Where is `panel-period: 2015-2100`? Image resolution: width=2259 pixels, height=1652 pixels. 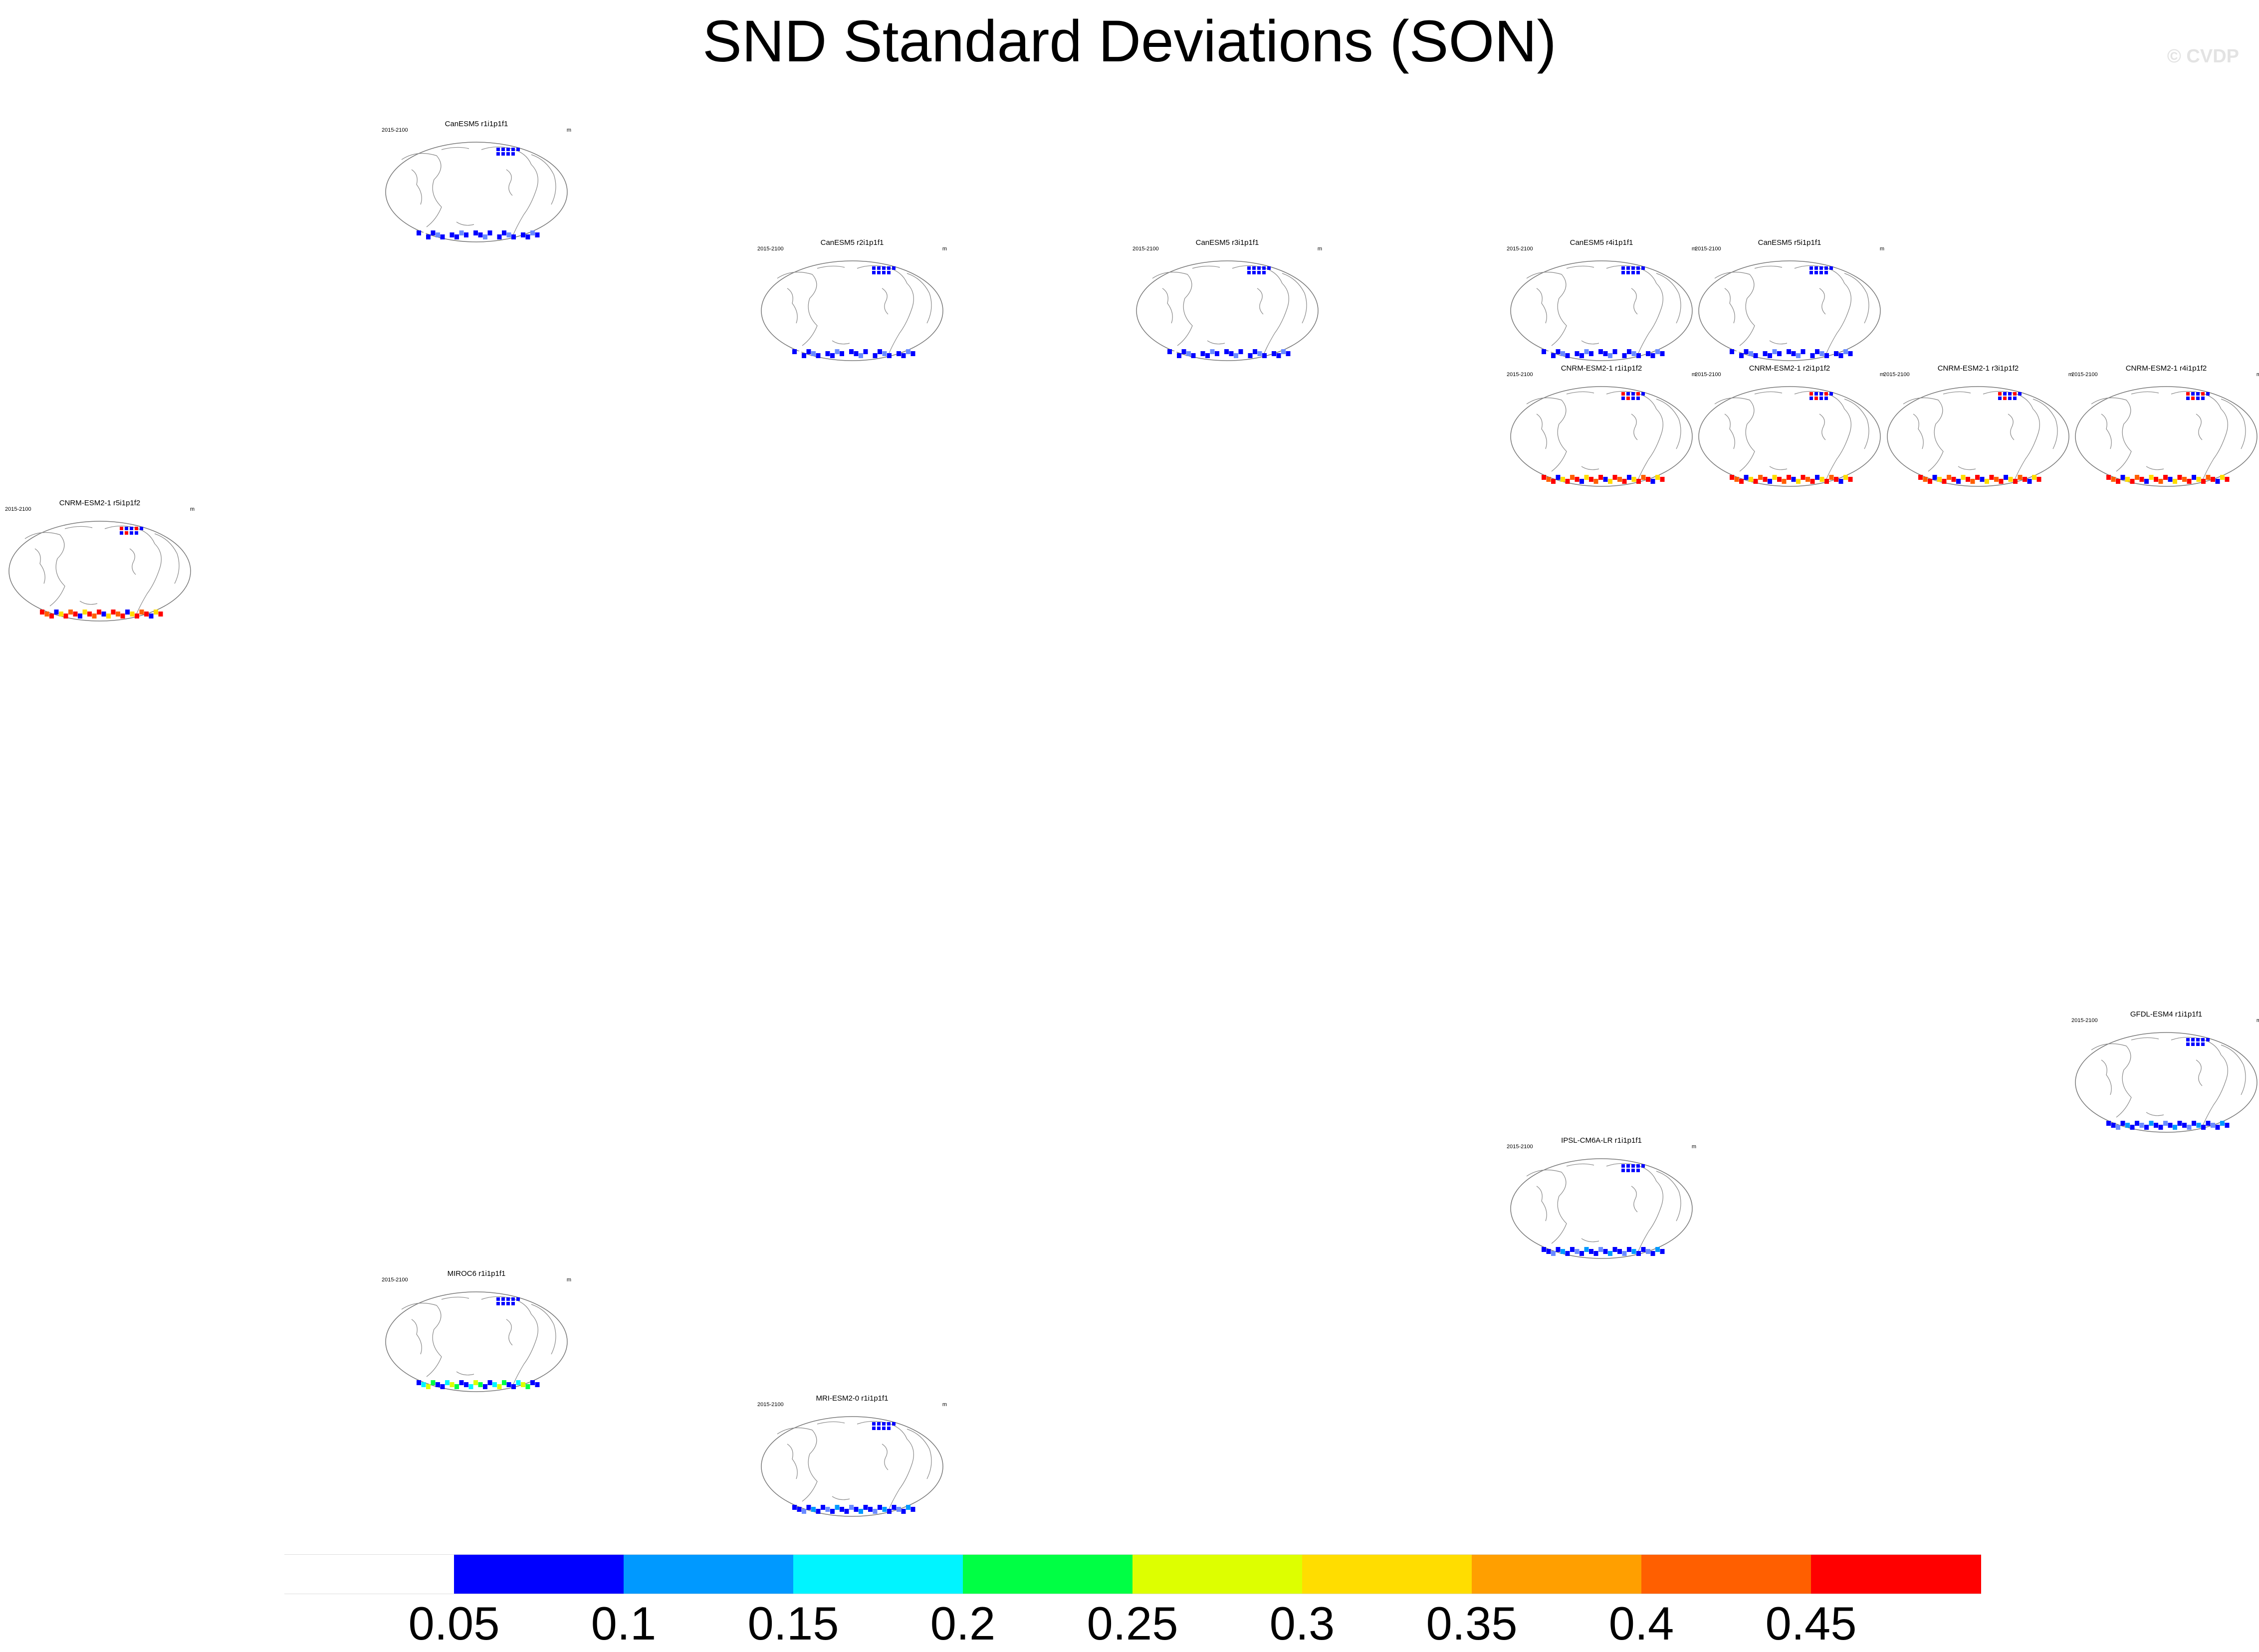
panel-period: 2015-2100 is located at coordinates (1145, 249).